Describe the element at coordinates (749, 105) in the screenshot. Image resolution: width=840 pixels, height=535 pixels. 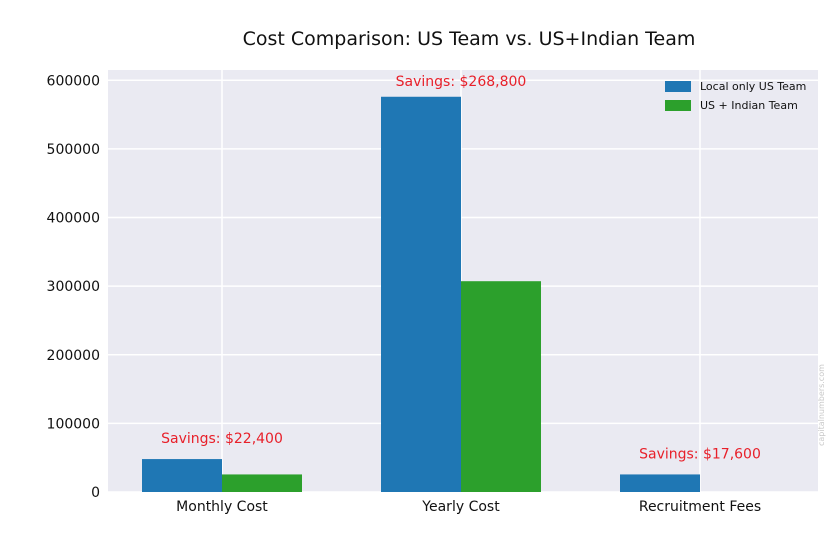
I see `legend-label: US + Indian Team` at that location.